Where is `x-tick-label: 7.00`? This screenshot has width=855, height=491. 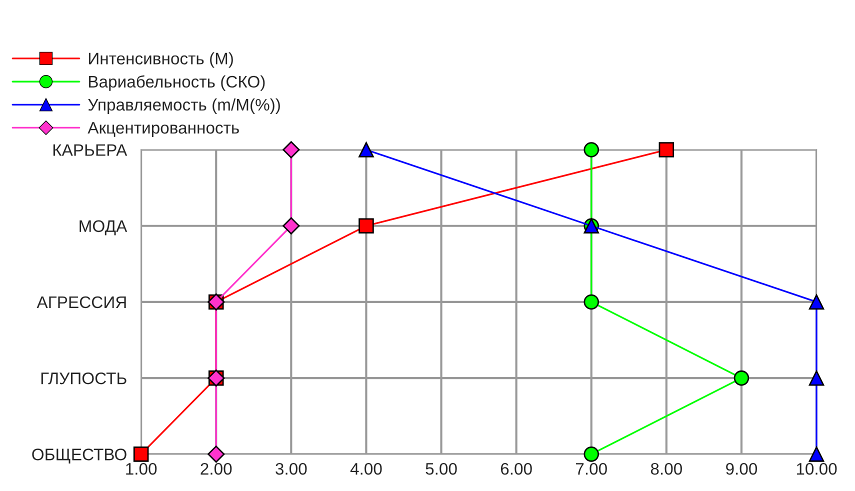
x-tick-label: 7.00 is located at coordinates (591, 468).